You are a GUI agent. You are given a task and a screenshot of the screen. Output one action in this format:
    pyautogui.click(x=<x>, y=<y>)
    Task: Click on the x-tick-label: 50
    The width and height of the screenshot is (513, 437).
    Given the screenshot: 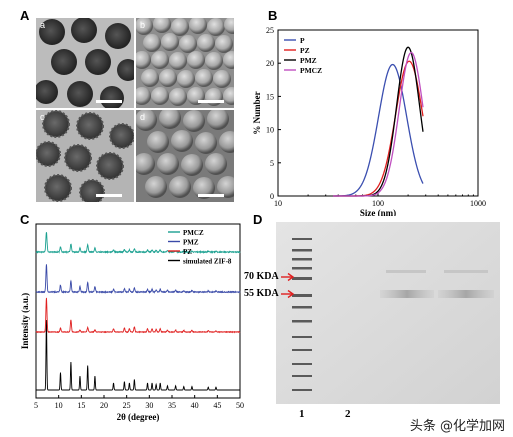 What is the action you would take?
    pyautogui.click(x=240, y=405)
    